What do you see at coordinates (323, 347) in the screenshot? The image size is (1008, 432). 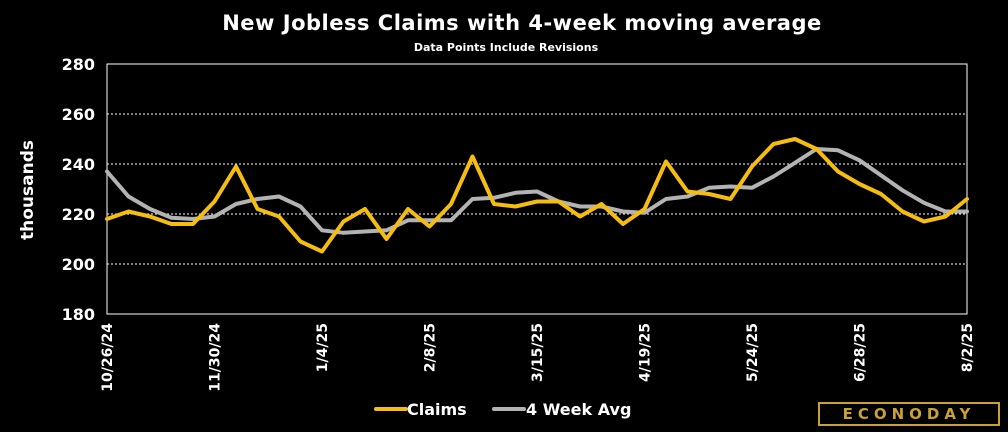 I see `x-tick-label: 1/4/25` at bounding box center [323, 347].